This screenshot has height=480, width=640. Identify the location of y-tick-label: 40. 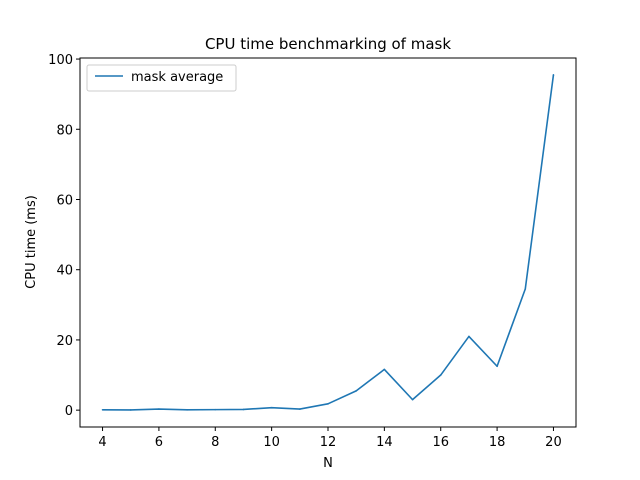
(64, 271).